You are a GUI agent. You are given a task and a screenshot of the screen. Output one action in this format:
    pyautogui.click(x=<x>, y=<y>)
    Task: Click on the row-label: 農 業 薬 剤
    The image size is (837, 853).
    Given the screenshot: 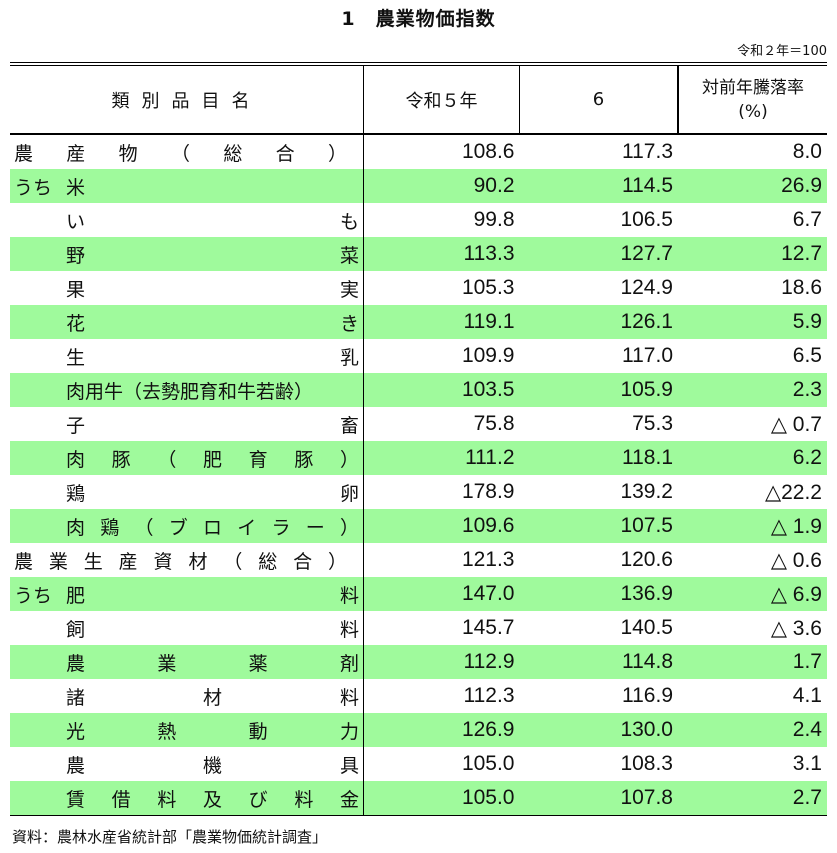 What is the action you would take?
    pyautogui.click(x=187, y=662)
    